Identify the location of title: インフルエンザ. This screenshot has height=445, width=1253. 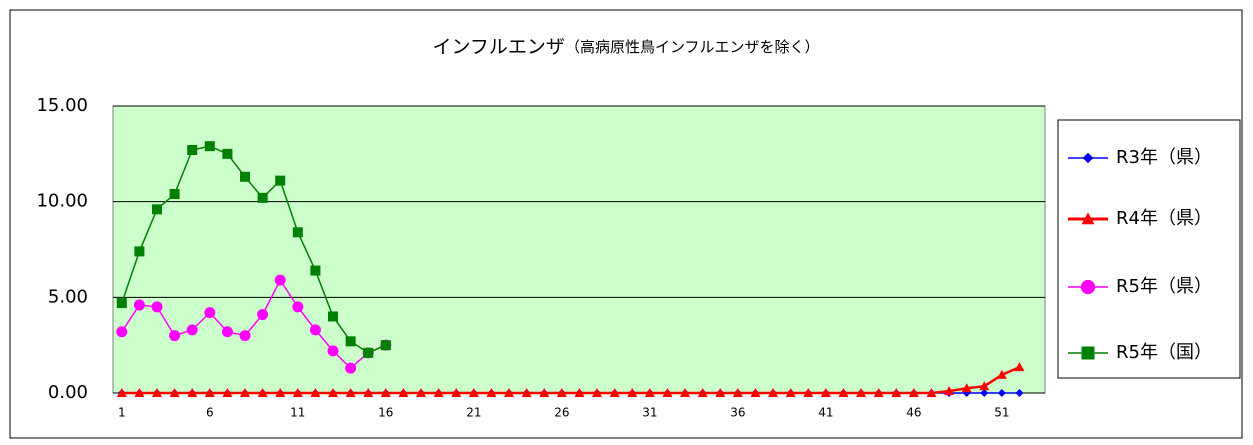
(499, 47).